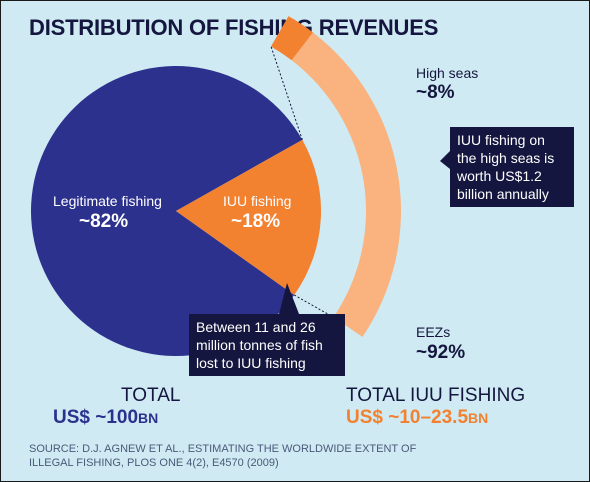 This screenshot has height=482, width=590. I want to click on connector-bottom, so click(313, 306).